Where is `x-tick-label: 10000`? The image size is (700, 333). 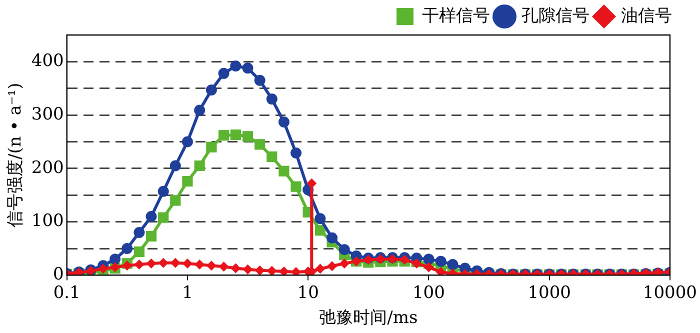 x-tick-label: 10000 is located at coordinates (670, 292).